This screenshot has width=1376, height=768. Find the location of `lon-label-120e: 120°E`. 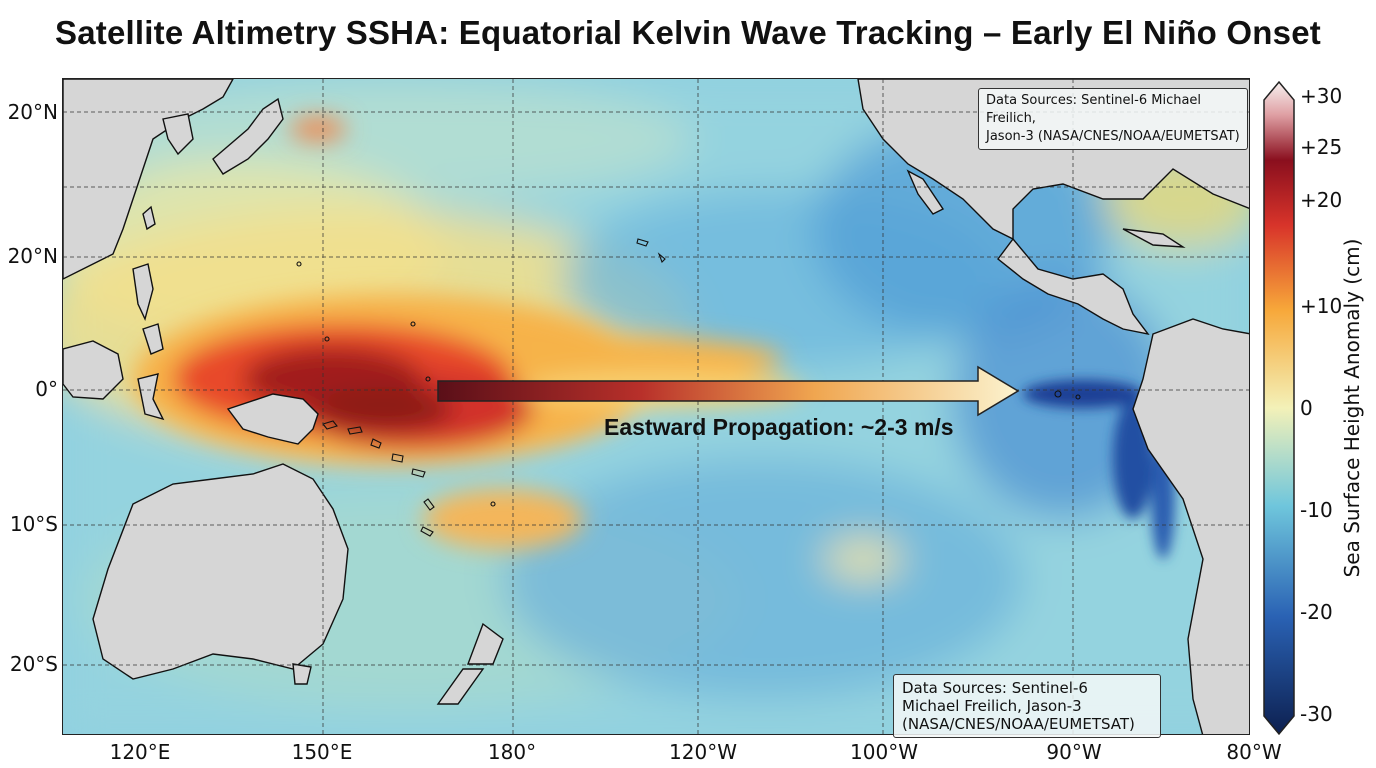

lon-label-120e: 120°E is located at coordinates (140, 752).